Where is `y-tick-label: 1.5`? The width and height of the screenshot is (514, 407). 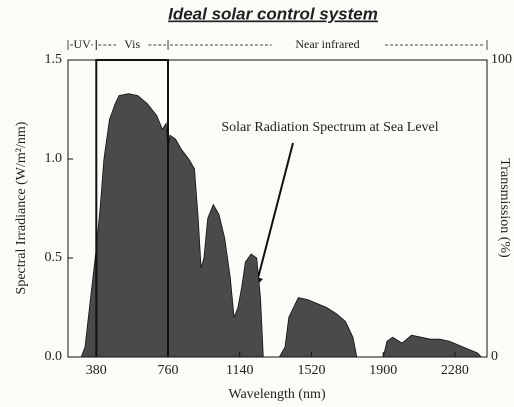
y-tick-label: 1.5 is located at coordinates (54, 59).